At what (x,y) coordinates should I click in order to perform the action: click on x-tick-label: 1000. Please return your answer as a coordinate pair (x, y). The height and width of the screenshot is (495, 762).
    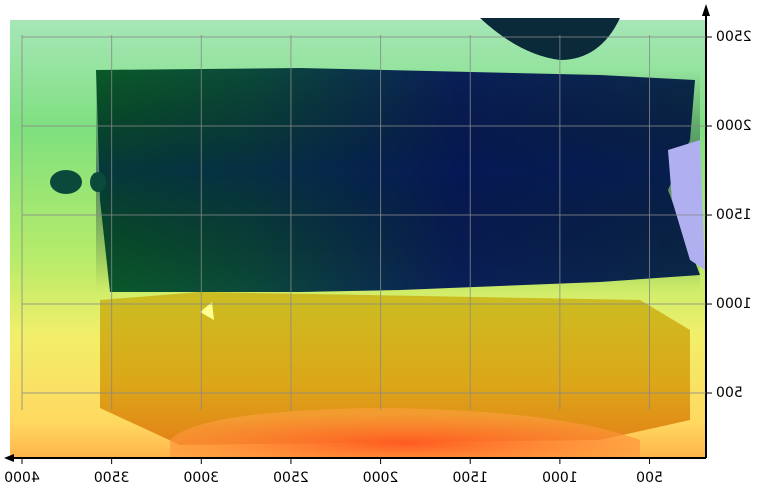
    Looking at the image, I should click on (560, 478).